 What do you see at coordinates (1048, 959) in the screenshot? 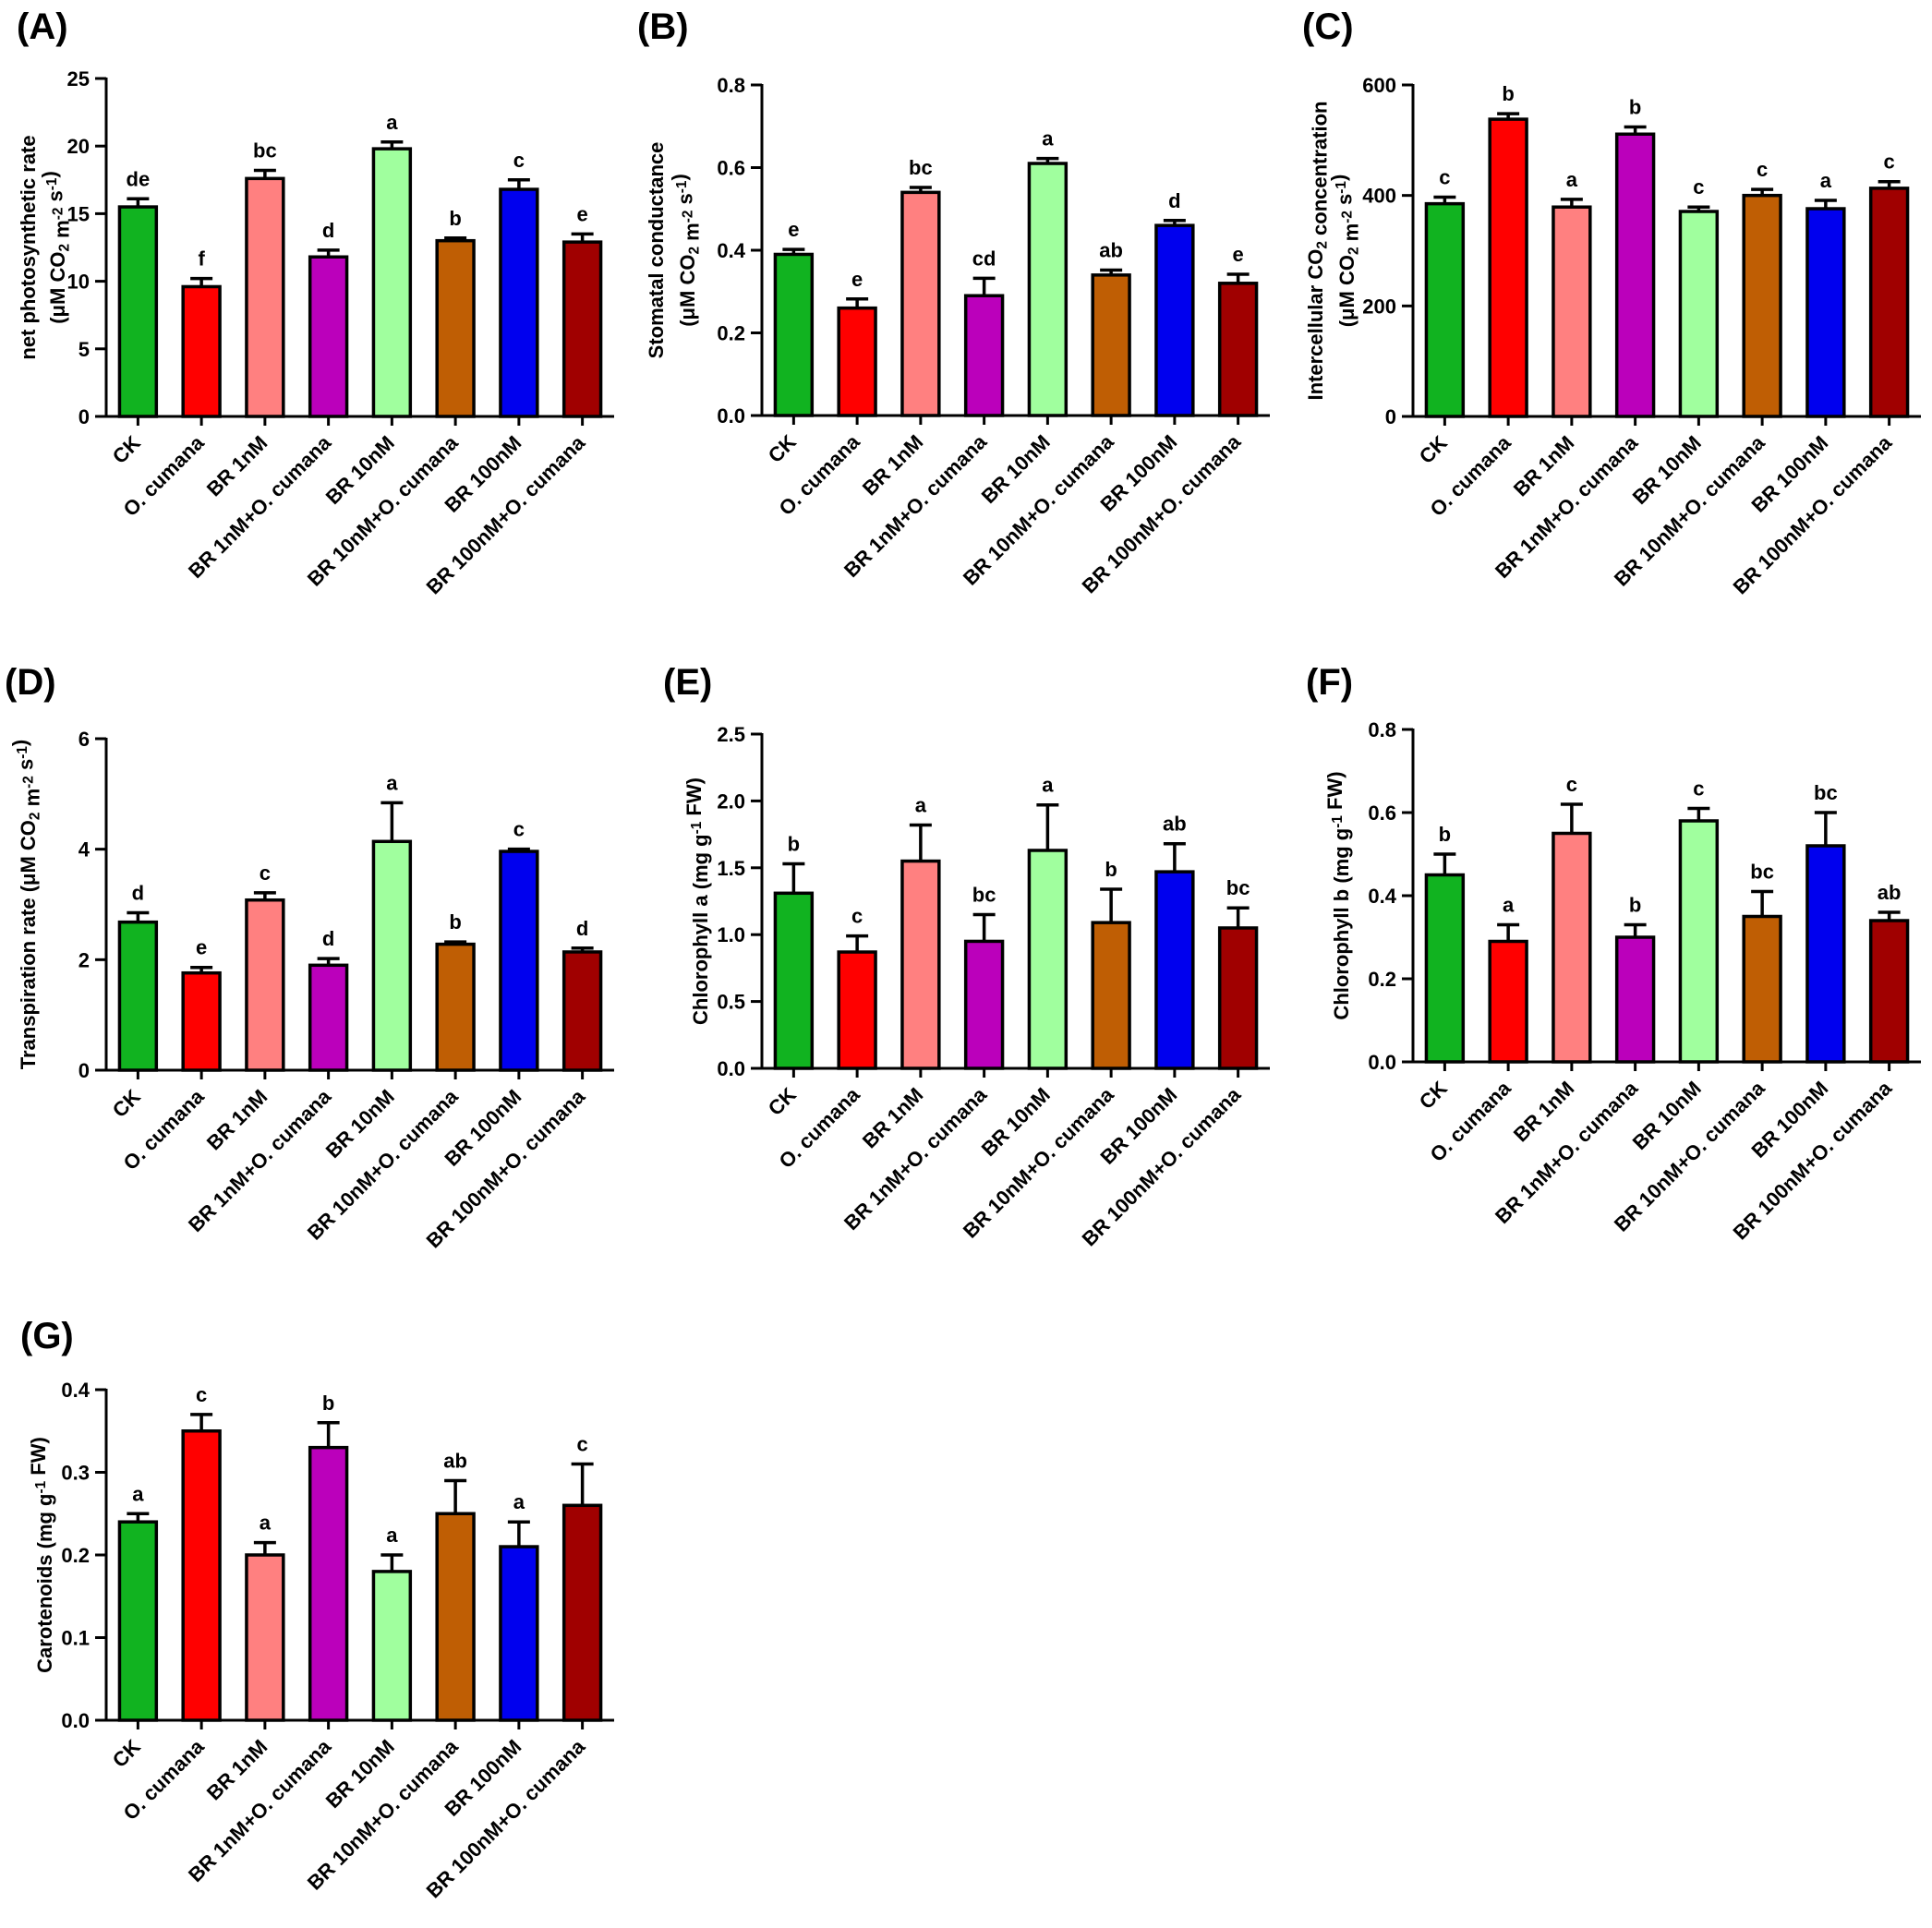
I see `bar-br-10nm` at bounding box center [1048, 959].